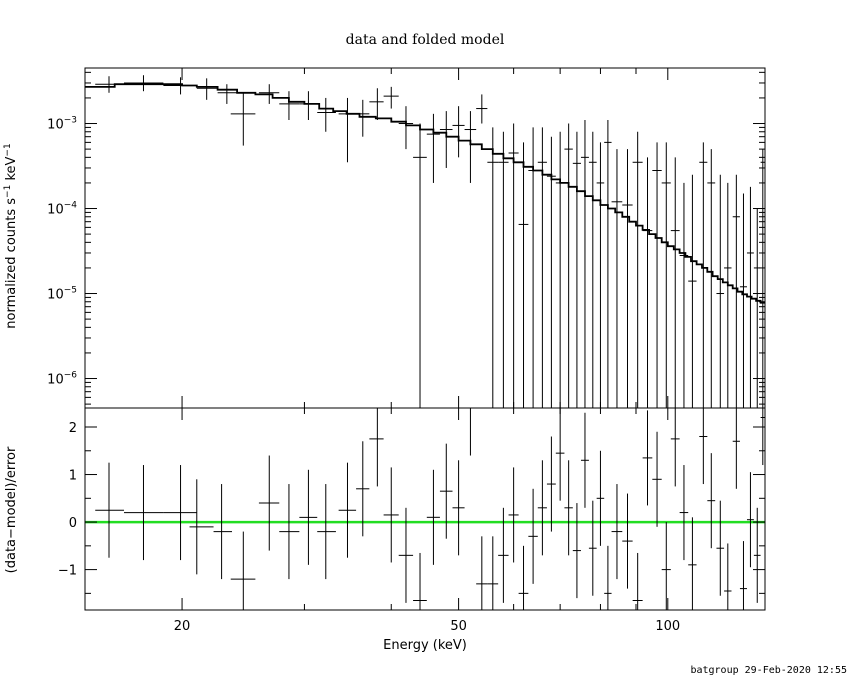 This screenshot has height=680, width=850. I want to click on y-tick-label: 0, so click(73, 523).